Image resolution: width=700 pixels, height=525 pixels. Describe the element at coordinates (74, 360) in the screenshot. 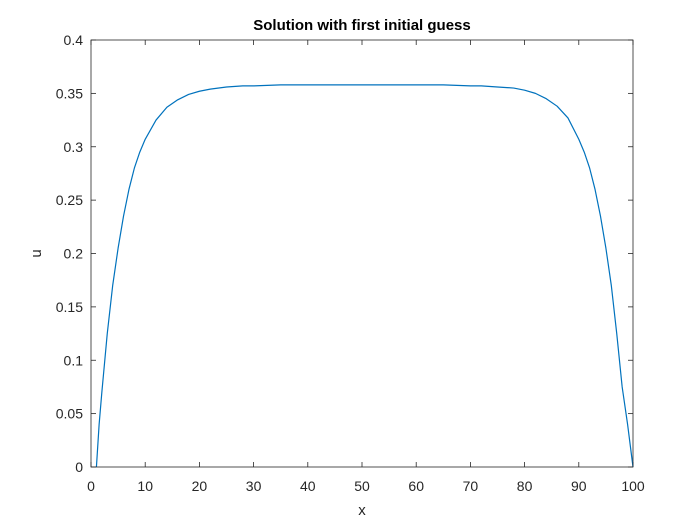

I see `y-tick-label: 0.1` at that location.